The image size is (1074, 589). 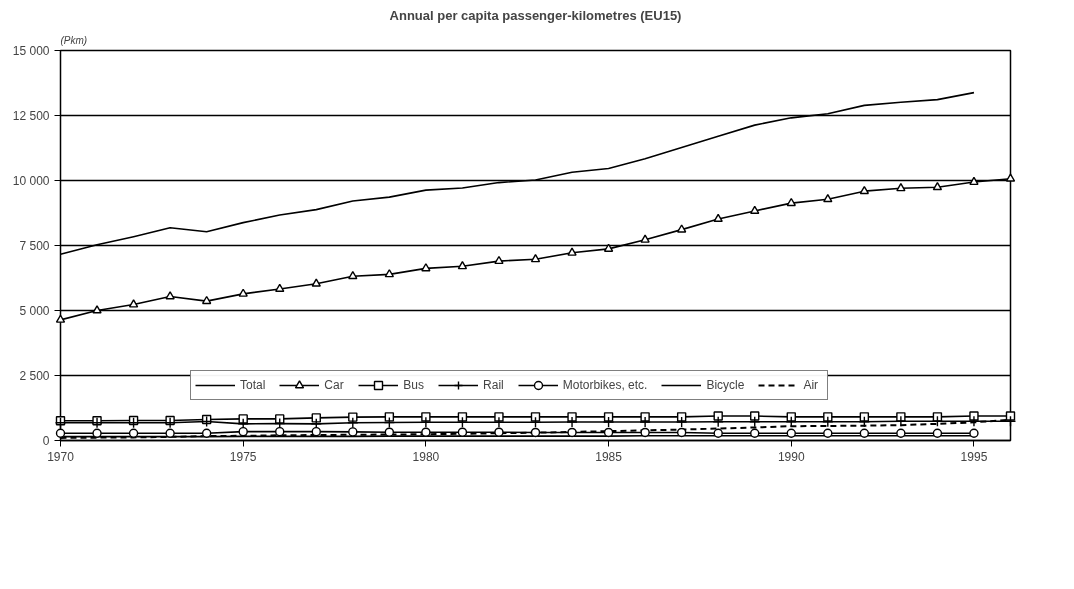 What do you see at coordinates (61, 456) in the screenshot?
I see `x-tick-label: 1970` at bounding box center [61, 456].